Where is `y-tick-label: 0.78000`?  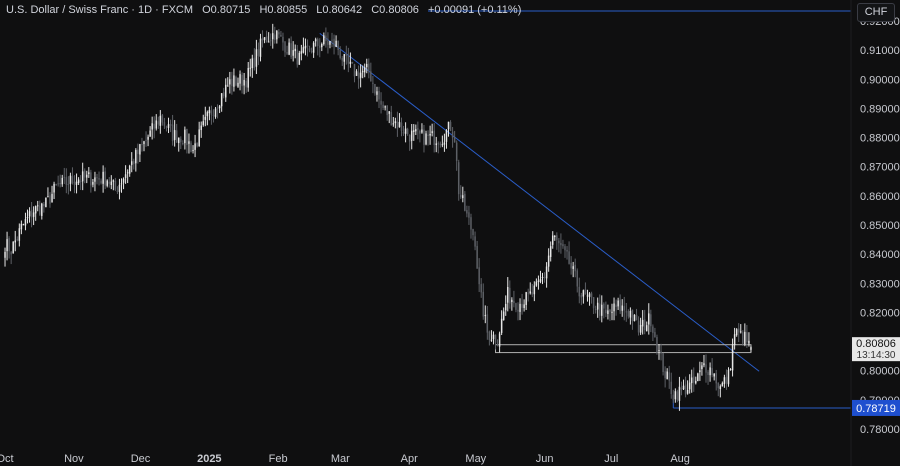 y-tick-label: 0.78000 is located at coordinates (880, 430).